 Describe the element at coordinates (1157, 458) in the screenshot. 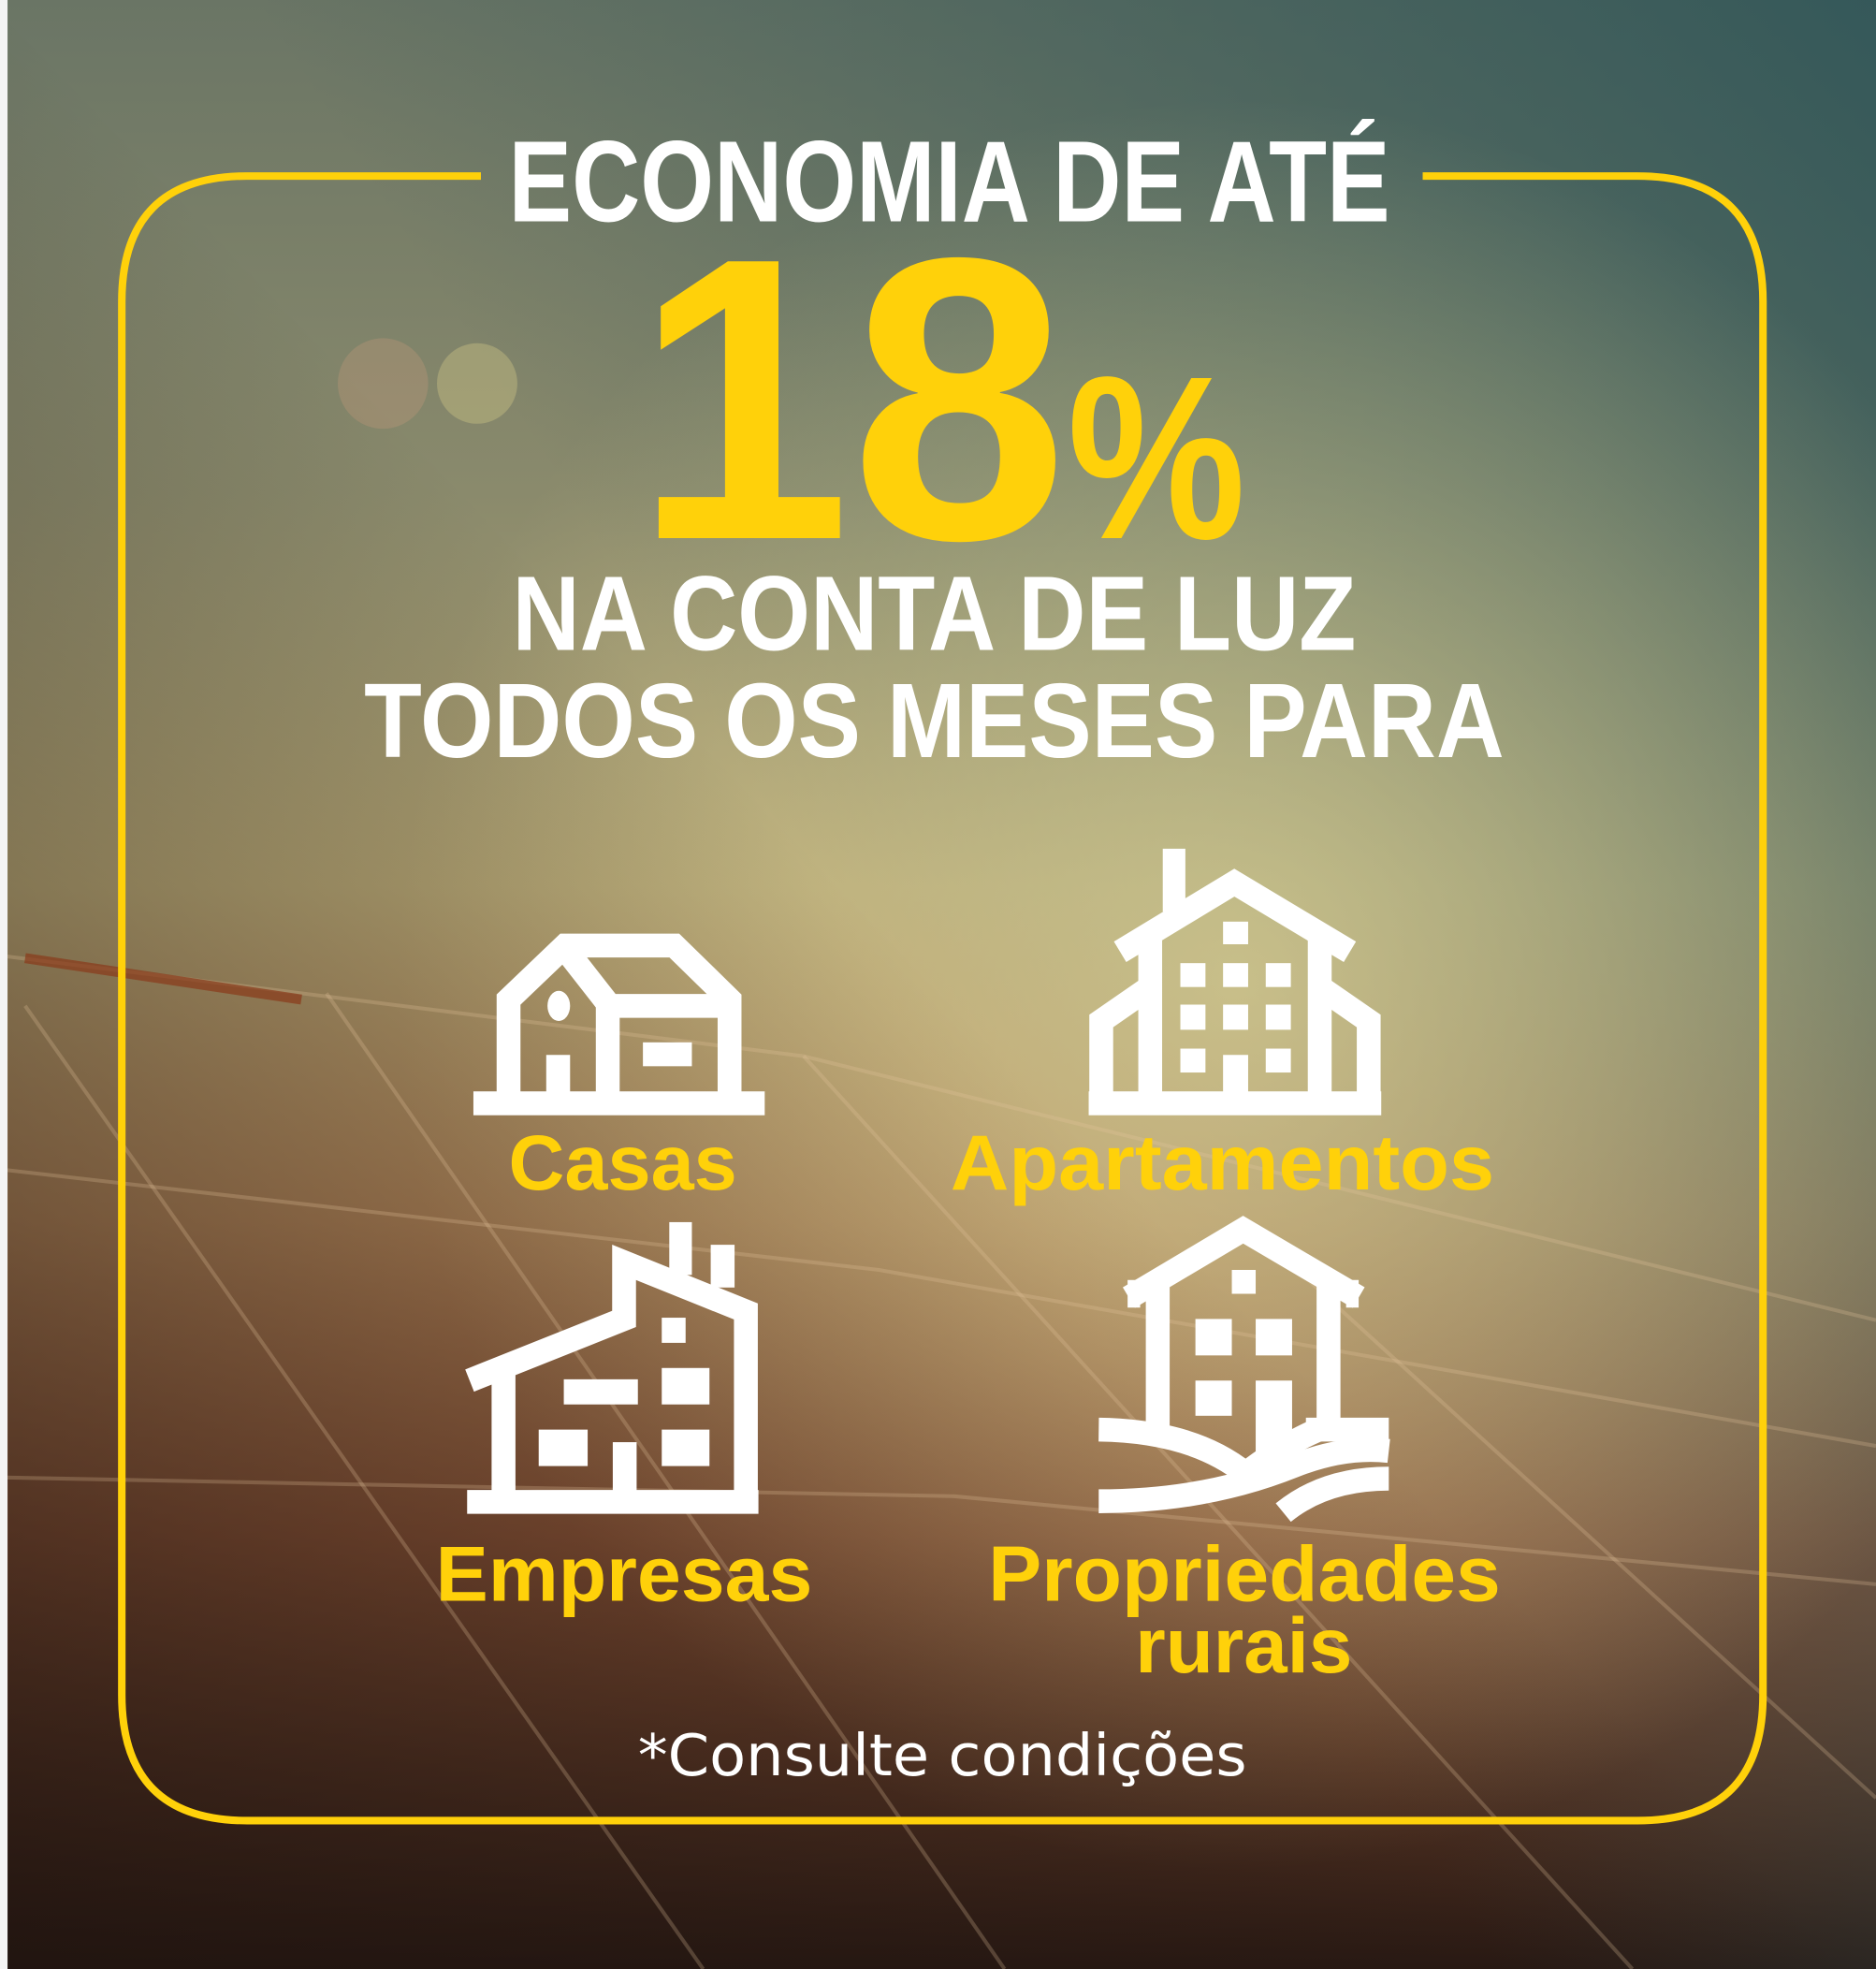

I see `headline-percentage-unit: %` at that location.